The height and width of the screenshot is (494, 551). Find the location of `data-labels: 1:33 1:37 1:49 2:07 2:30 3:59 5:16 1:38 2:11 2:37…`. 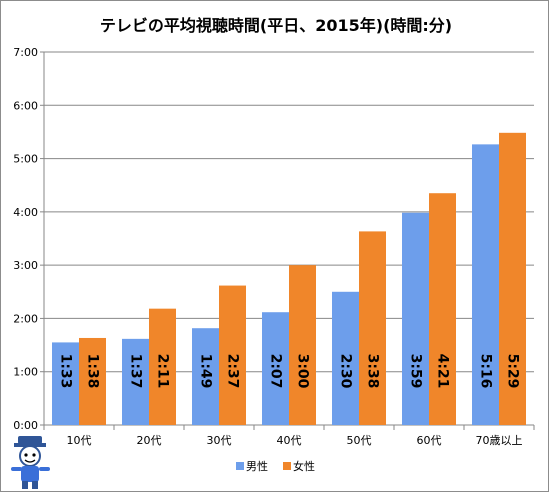

data-labels: 1:33 1:37 1:49 2:07 2:30 3:59 5:16 1:38 2:11 2:37… is located at coordinates (289, 371).